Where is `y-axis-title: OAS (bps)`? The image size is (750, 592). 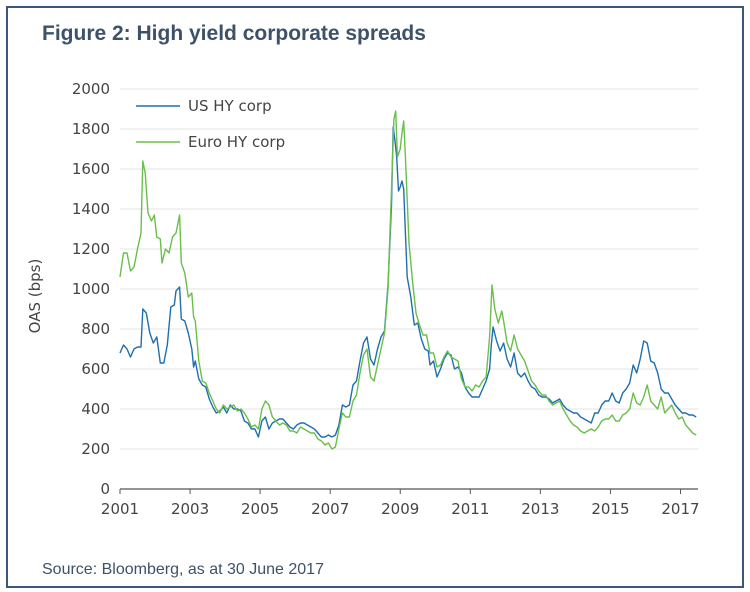
y-axis-title: OAS (bps) is located at coordinates (35, 296).